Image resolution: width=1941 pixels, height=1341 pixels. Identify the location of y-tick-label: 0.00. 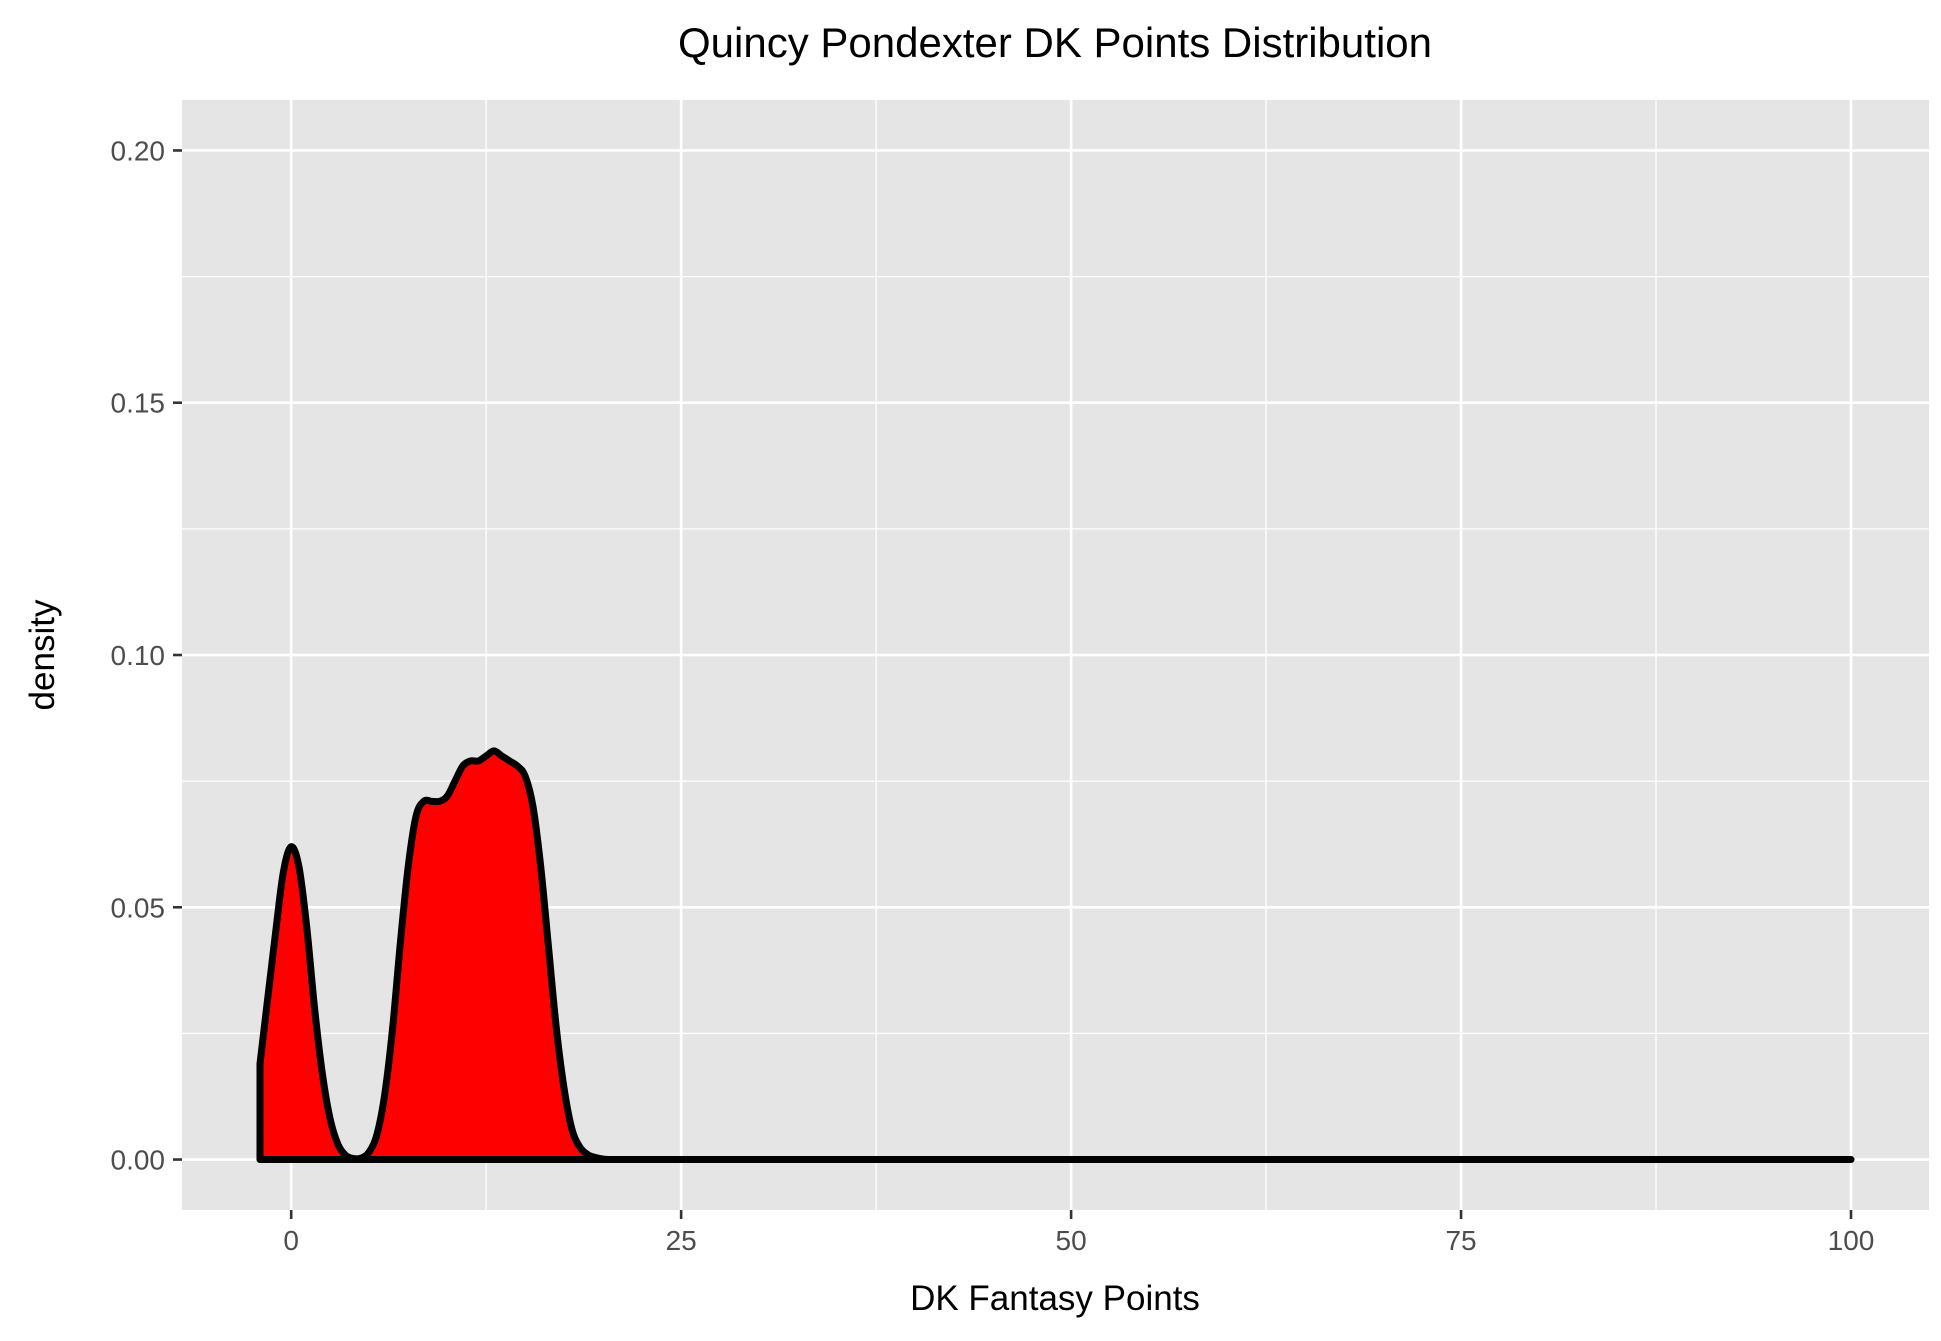
(138, 1160).